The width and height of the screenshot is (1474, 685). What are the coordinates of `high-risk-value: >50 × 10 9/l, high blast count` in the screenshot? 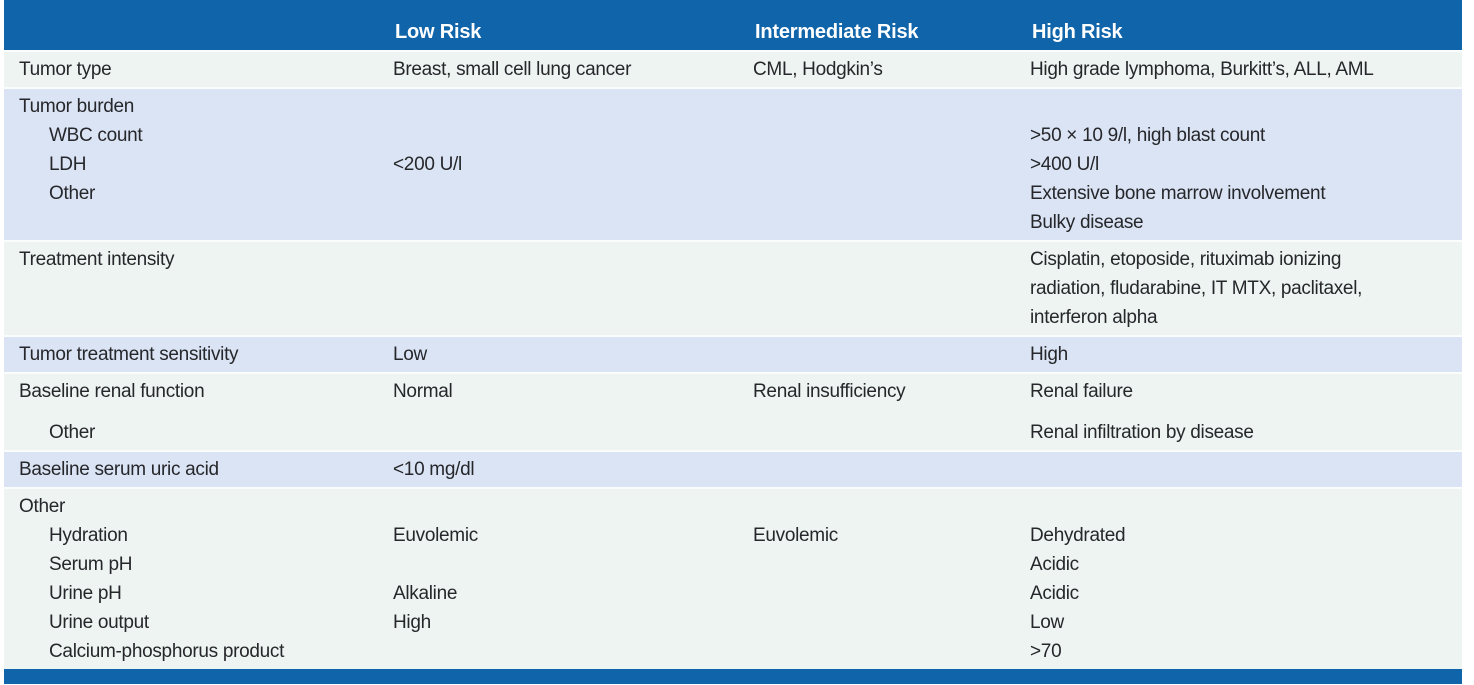 It's located at (1148, 135).